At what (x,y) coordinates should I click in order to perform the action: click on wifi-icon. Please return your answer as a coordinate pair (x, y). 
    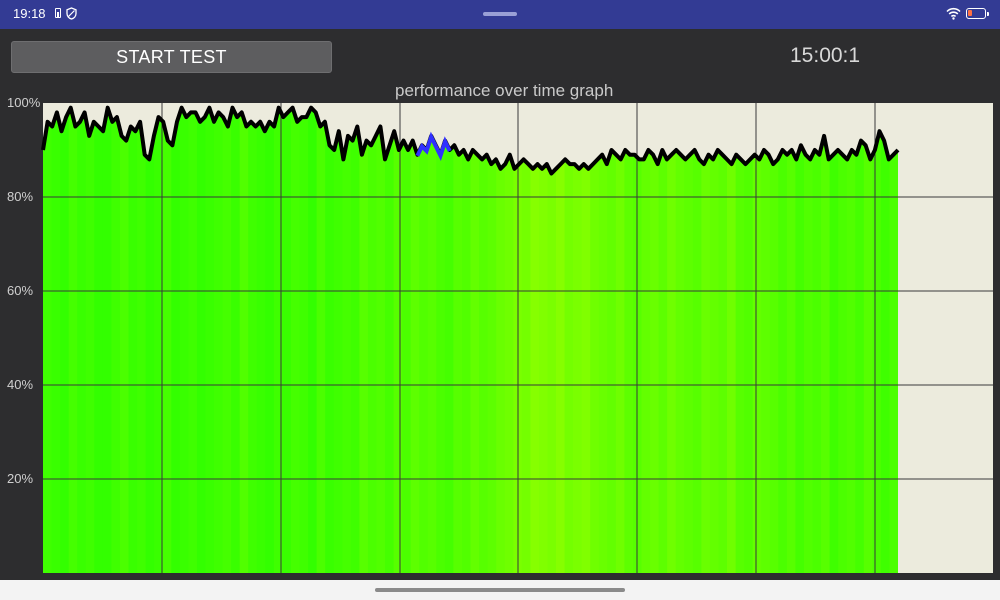
    Looking at the image, I should click on (953, 13).